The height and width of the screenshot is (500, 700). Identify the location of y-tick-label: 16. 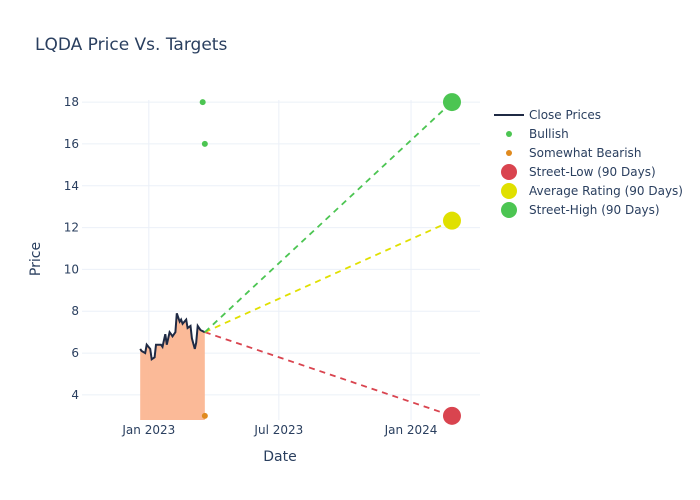
(71, 144).